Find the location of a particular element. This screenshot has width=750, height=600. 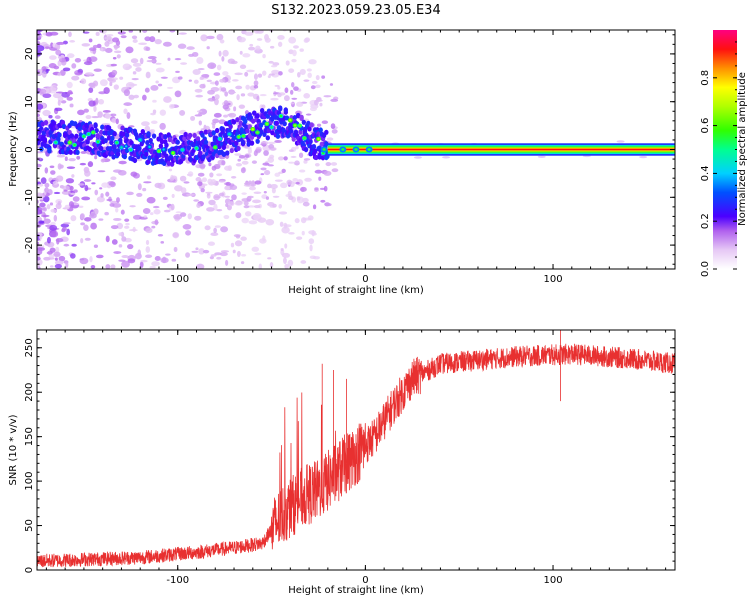

snr-x-tick-label: 0 is located at coordinates (365, 580).